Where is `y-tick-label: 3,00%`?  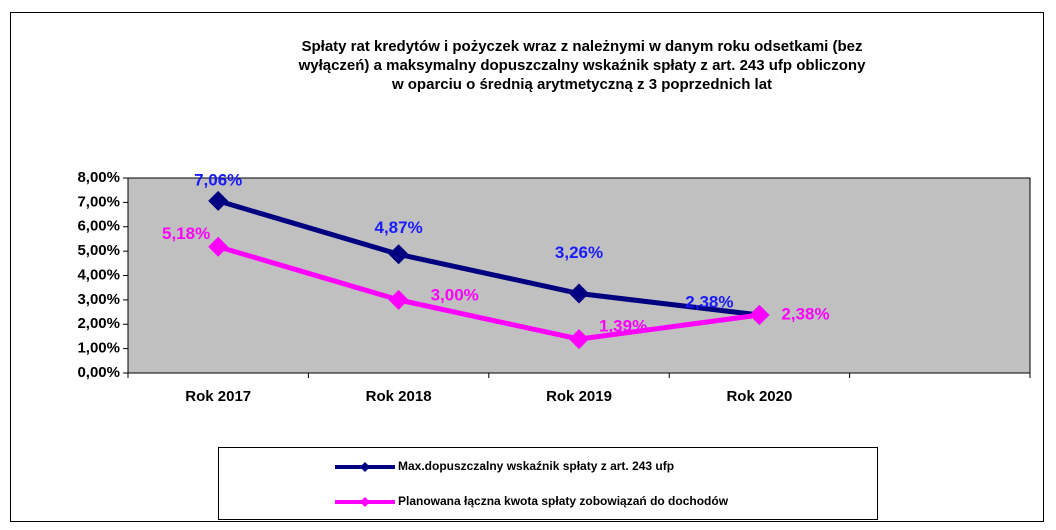
y-tick-label: 3,00% is located at coordinates (98, 299).